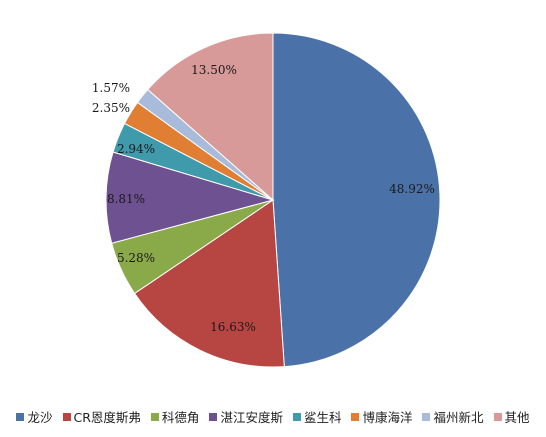 The height and width of the screenshot is (437, 546). Describe the element at coordinates (126, 199) in the screenshot. I see `data-label-4: 8.81%` at that location.